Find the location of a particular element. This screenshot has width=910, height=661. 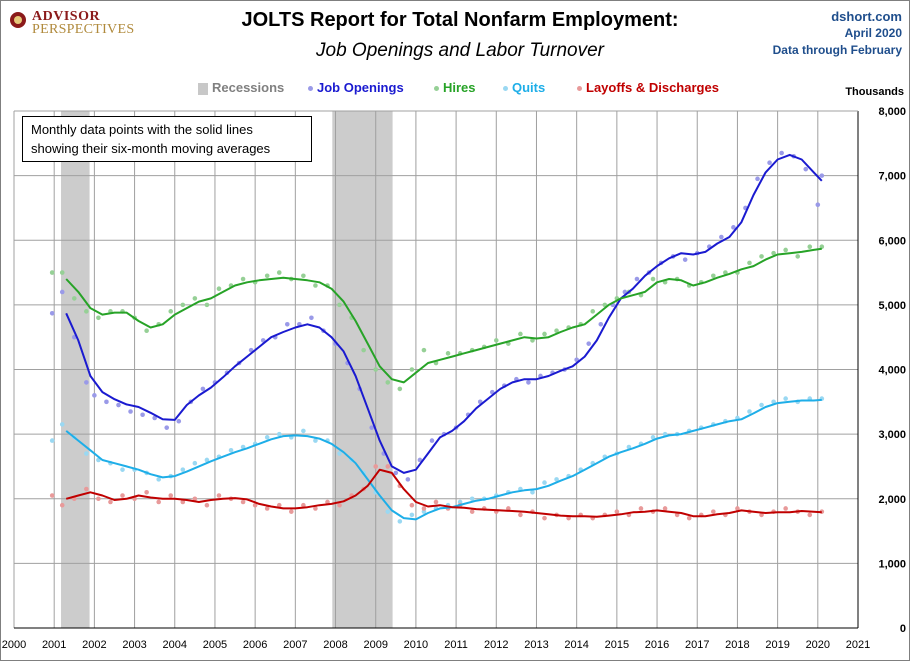

x-tick-label-2012: 2012 is located at coordinates (496, 645).